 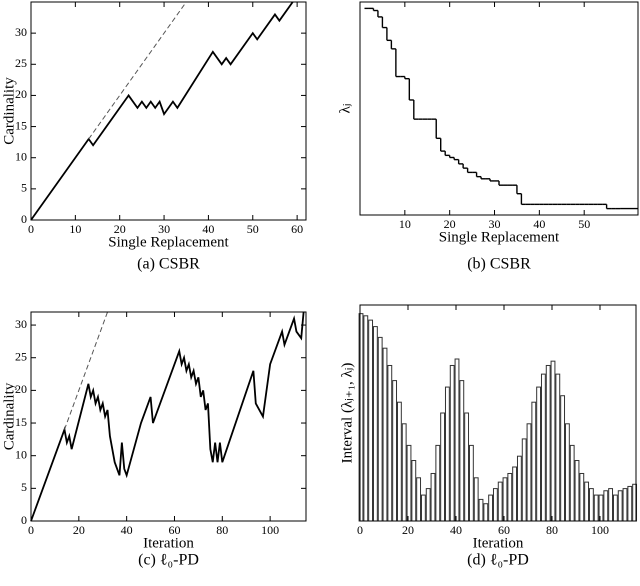 I want to click on caption: (a) CSBR, so click(x=168, y=264).